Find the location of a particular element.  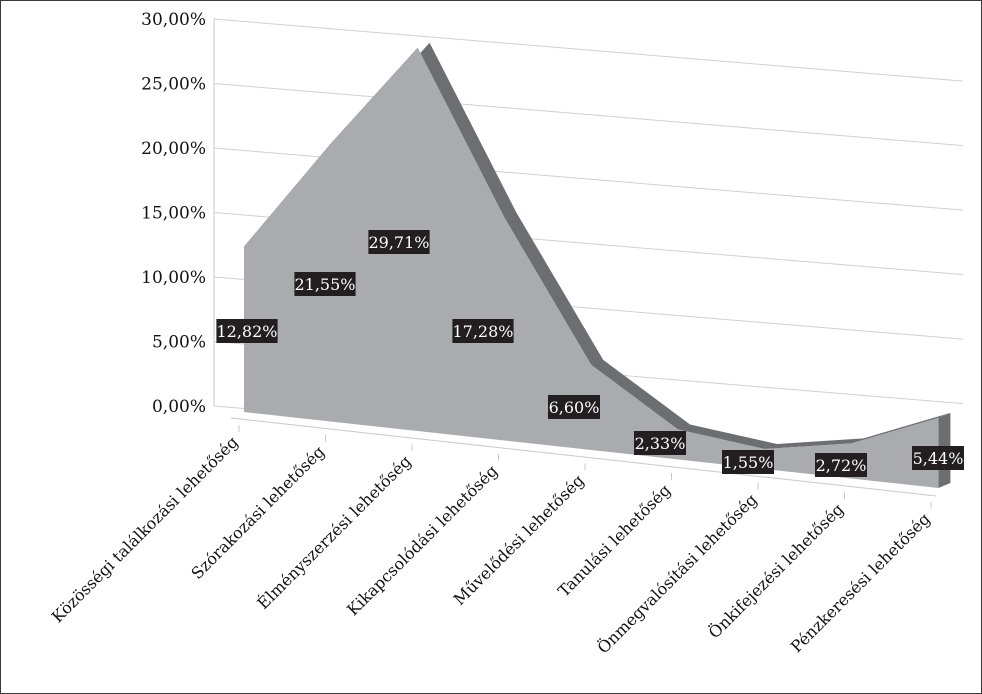

data-label: 6,60% is located at coordinates (574, 407).